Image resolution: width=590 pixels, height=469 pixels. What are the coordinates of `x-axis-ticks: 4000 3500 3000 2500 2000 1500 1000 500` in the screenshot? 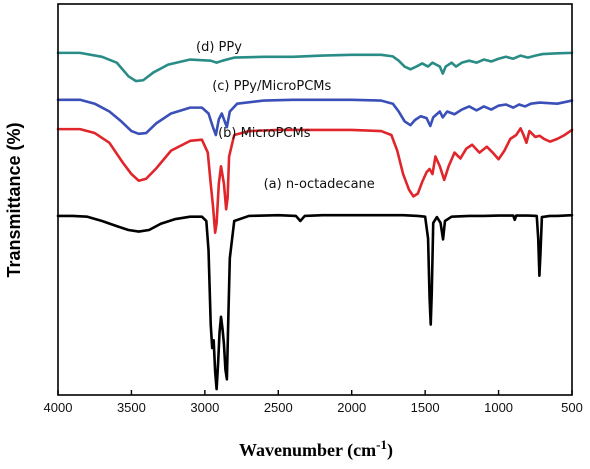 It's located at (313, 402).